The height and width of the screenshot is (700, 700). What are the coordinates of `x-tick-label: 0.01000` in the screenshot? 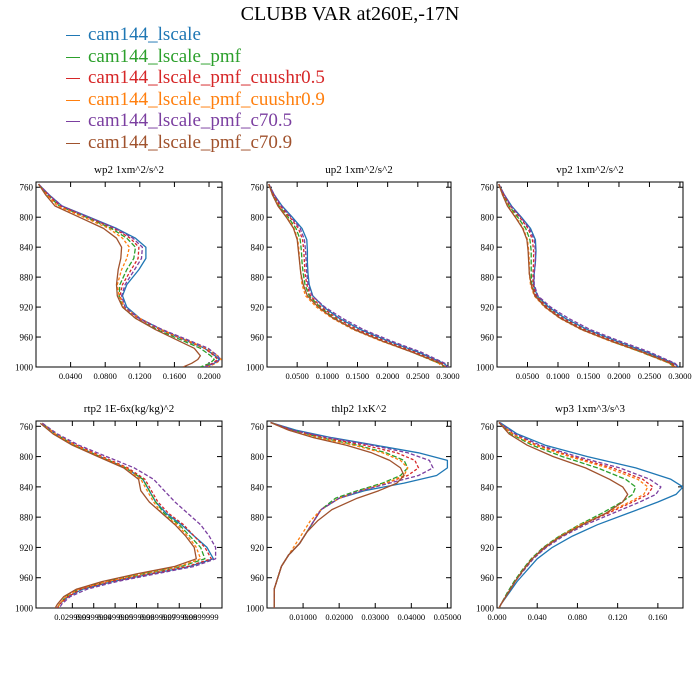 It's located at (303, 617).